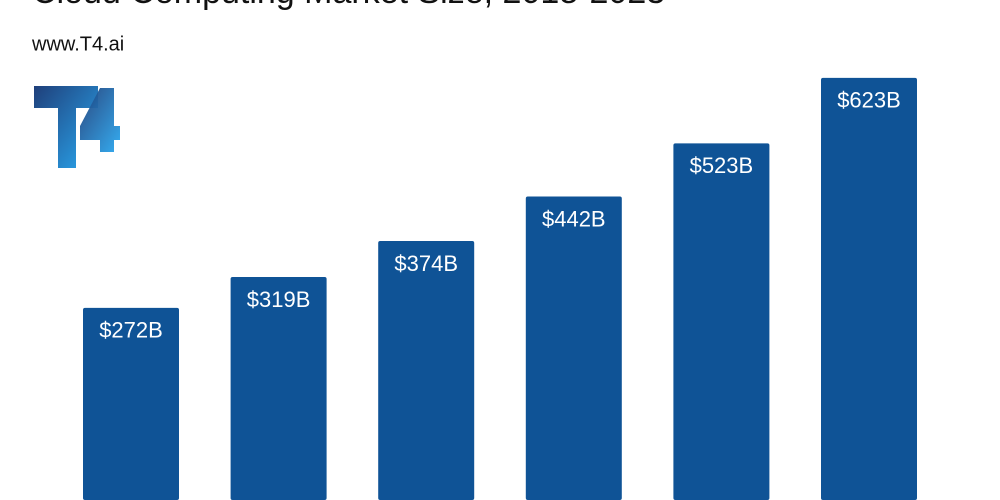 The width and height of the screenshot is (1000, 500). Describe the element at coordinates (426, 263) in the screenshot. I see `value-label: $374B` at that location.